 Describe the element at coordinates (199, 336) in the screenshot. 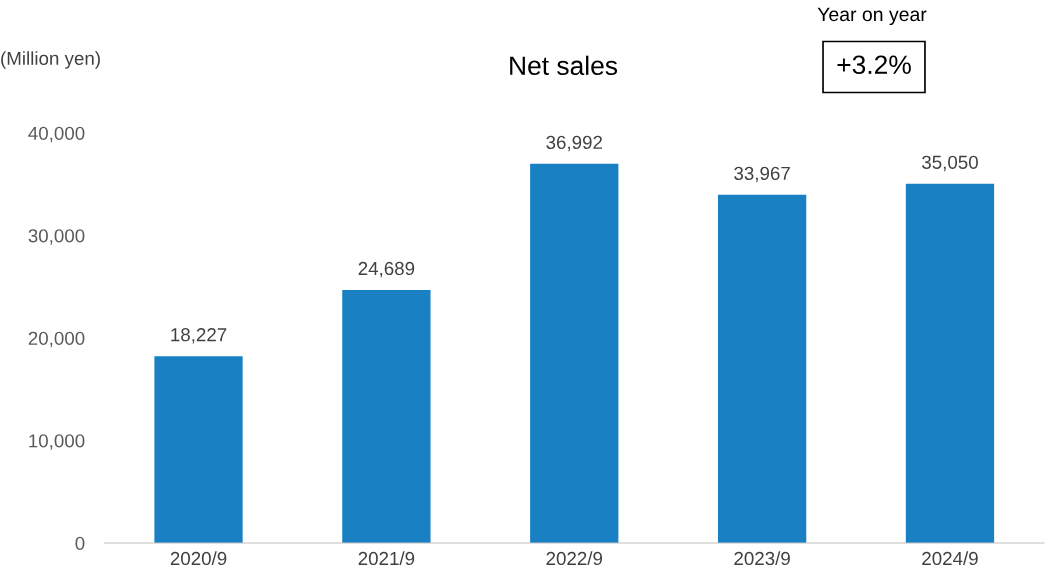

I see `data-label: 18,227` at that location.